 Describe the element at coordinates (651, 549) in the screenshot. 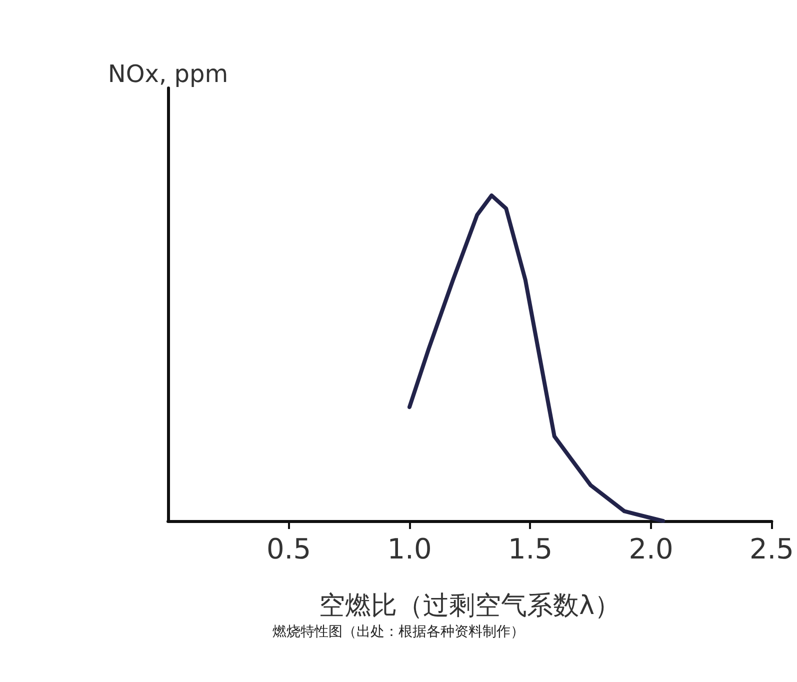

I see `x-tick-label: 2.0` at that location.